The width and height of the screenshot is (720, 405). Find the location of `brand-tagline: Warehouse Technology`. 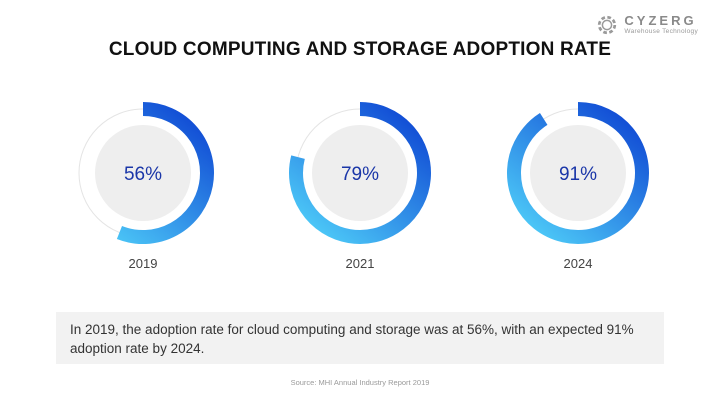

brand-tagline: Warehouse Technology is located at coordinates (661, 32).